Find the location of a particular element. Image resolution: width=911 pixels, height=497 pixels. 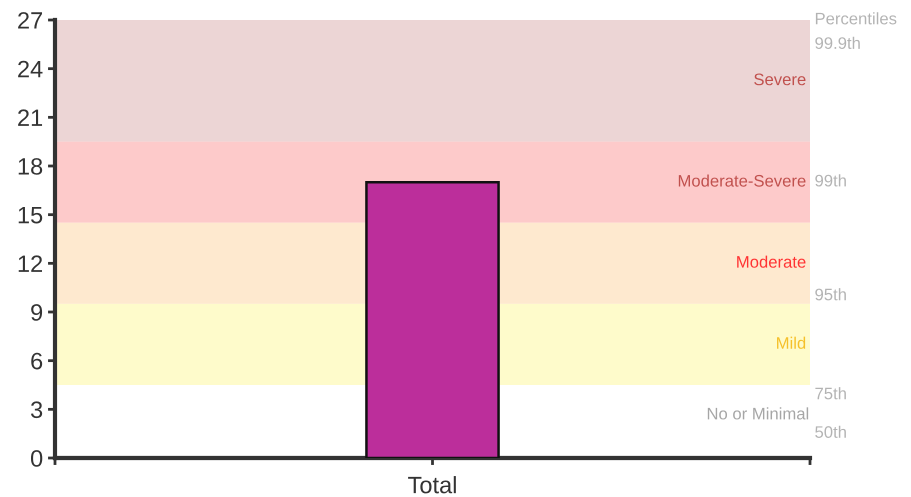

text: 95th is located at coordinates (830, 294).